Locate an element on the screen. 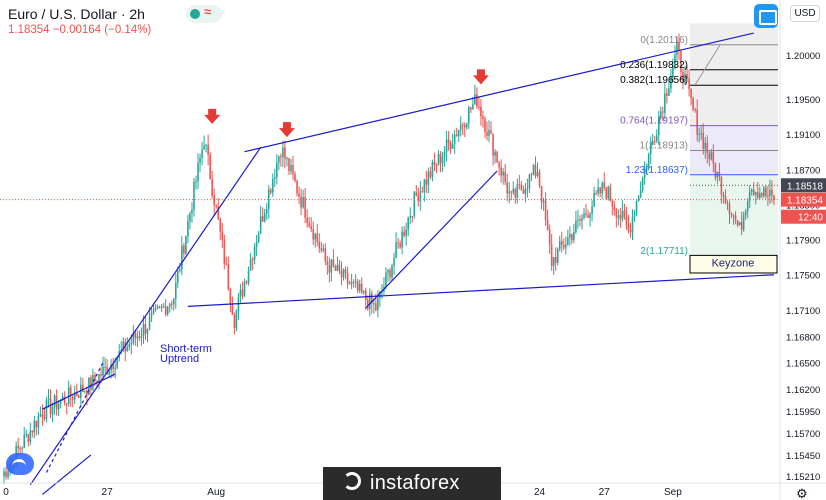  x-tick-label: 0 is located at coordinates (6, 492).